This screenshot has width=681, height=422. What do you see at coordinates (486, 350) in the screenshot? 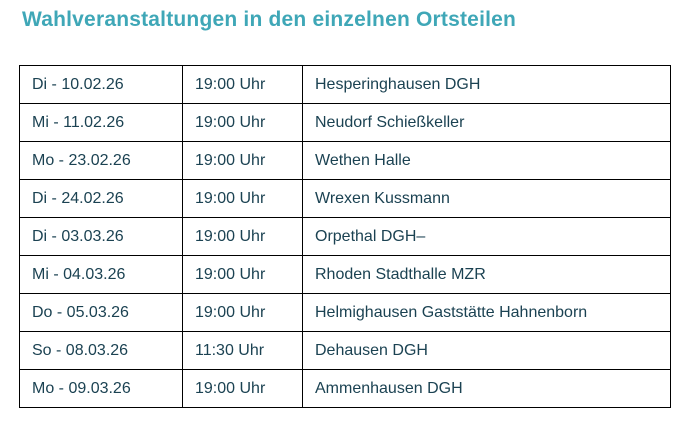
I see `event-location-cell: Dehausen DGH` at bounding box center [486, 350].